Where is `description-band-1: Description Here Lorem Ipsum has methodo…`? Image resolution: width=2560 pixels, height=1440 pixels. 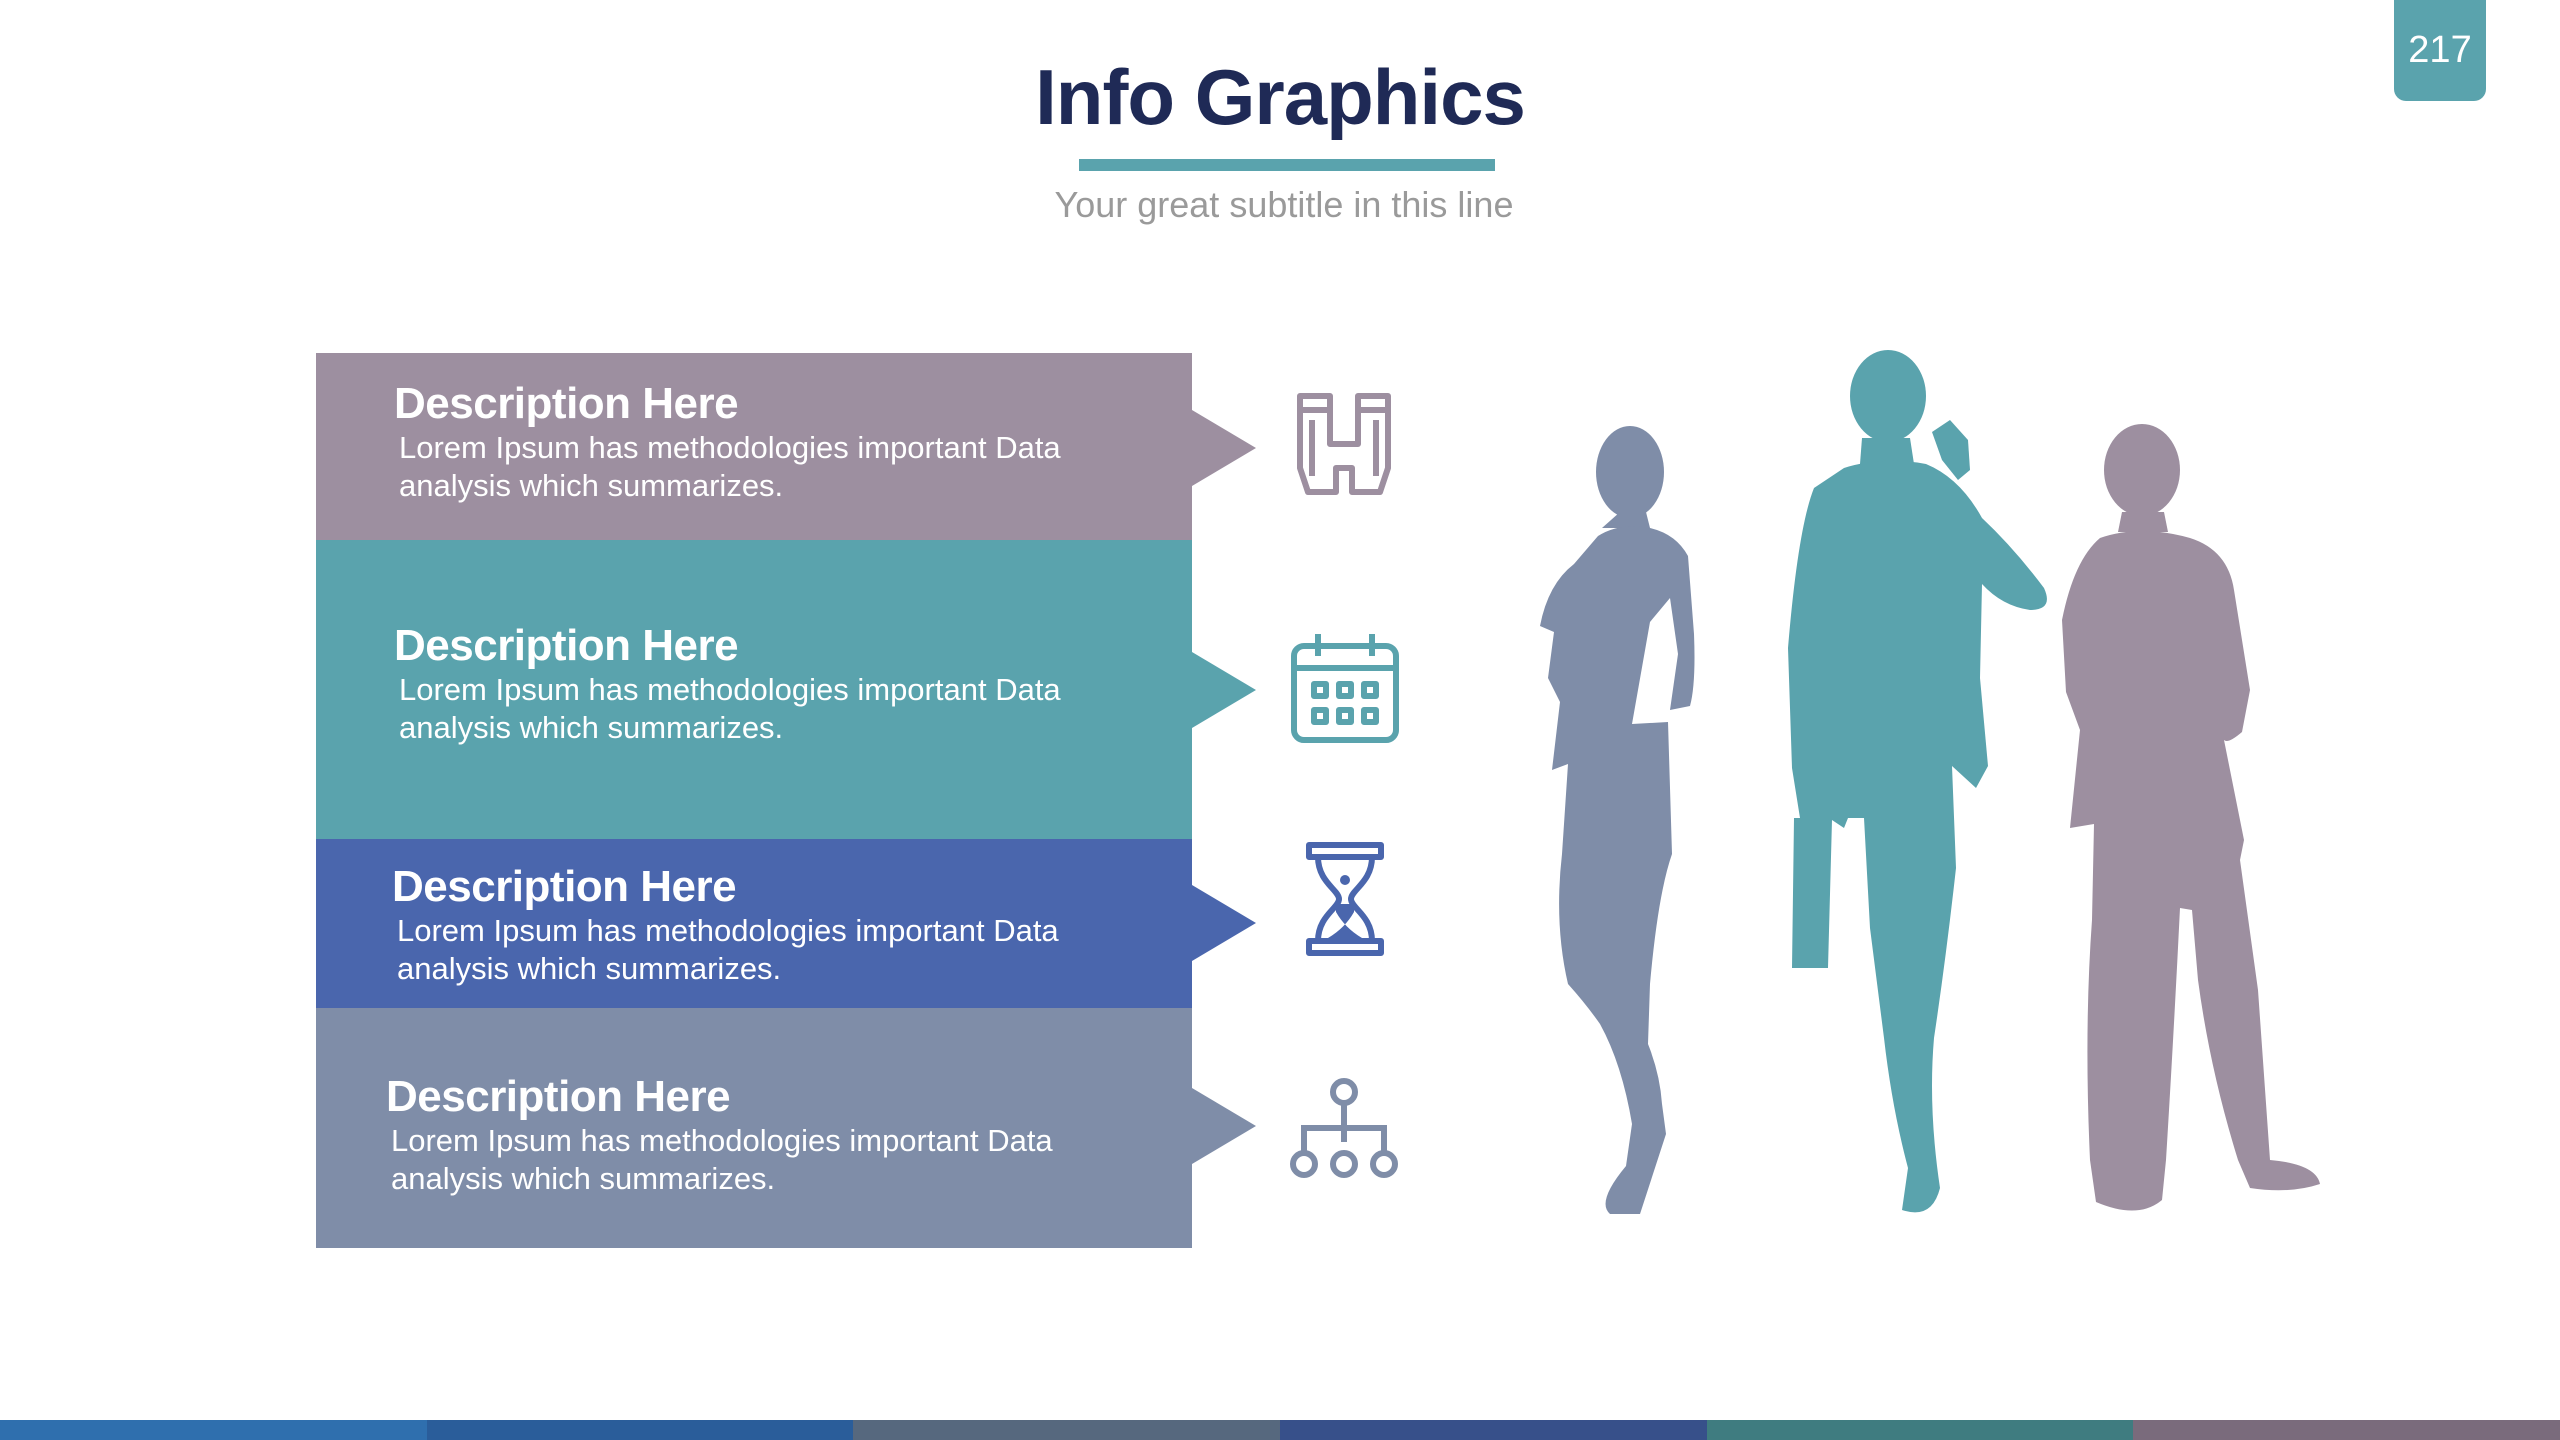
description-band-1: Description Here Lorem Ipsum has methodo… is located at coordinates (786, 446).